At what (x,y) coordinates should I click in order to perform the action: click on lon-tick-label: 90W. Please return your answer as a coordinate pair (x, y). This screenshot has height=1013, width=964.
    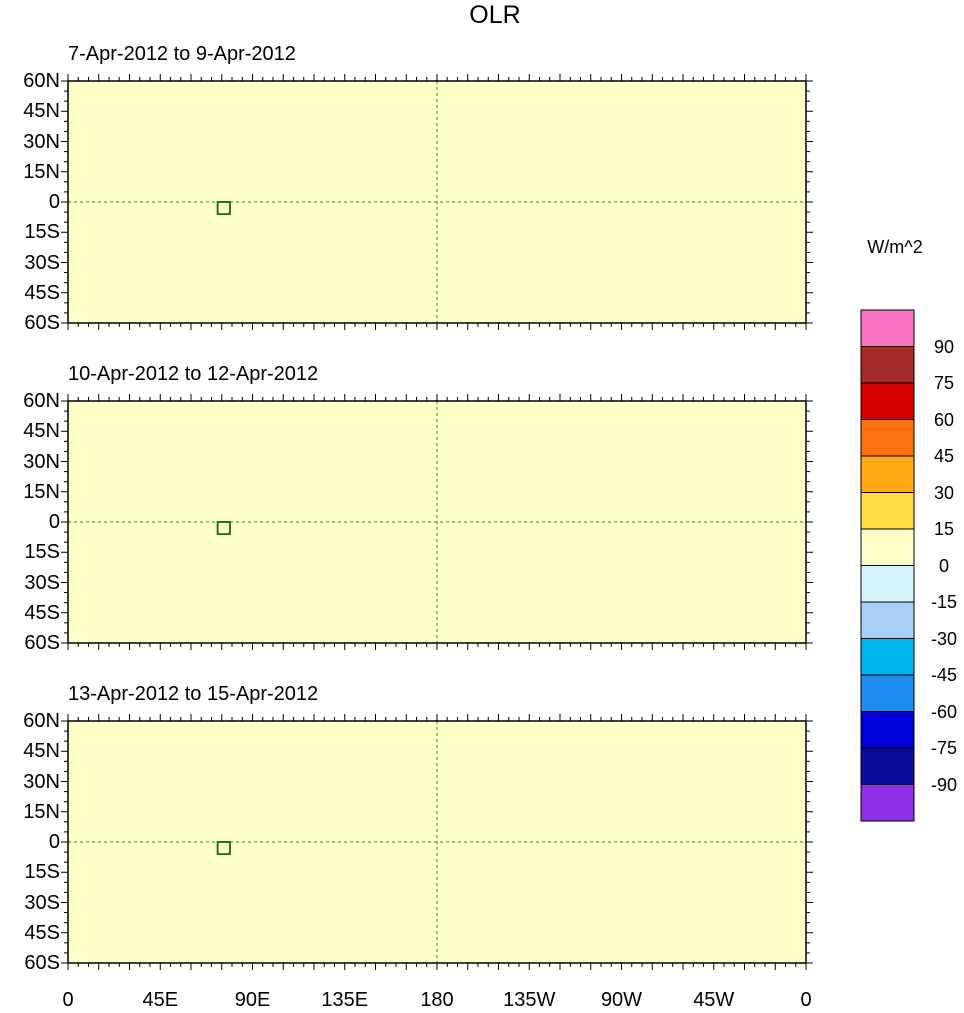
    Looking at the image, I should click on (621, 1000).